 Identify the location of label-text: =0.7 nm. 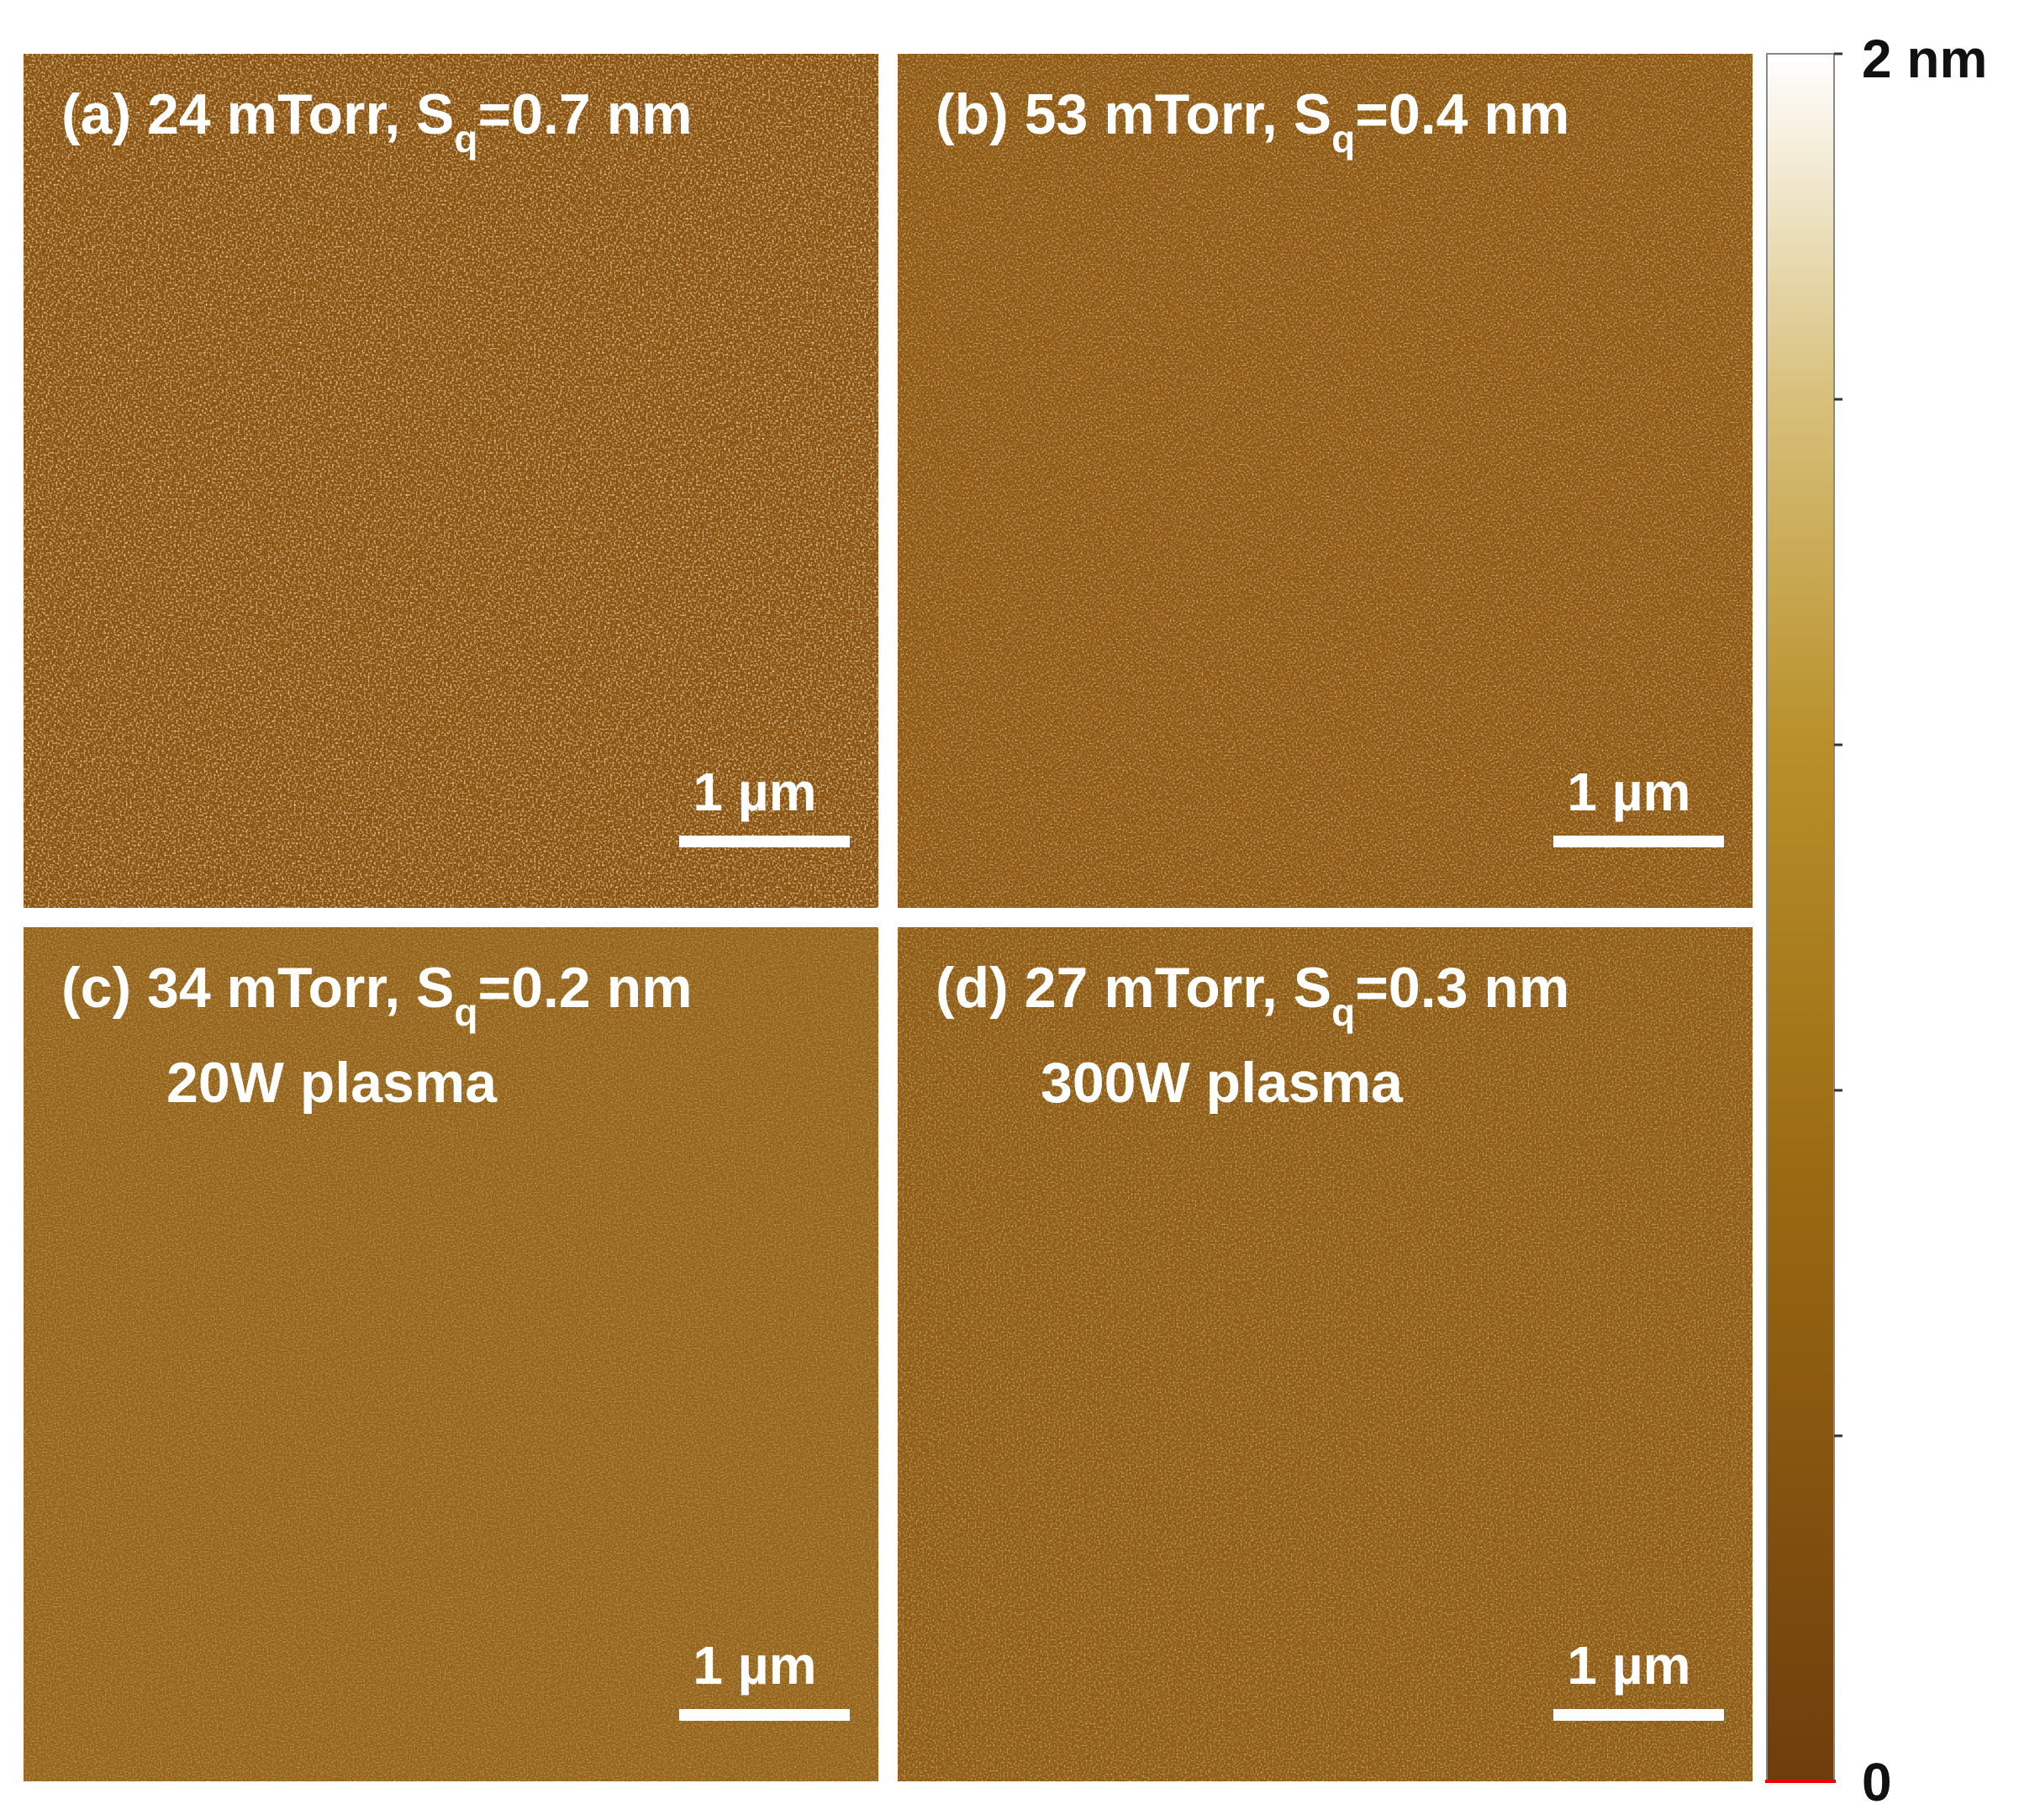
(584, 114).